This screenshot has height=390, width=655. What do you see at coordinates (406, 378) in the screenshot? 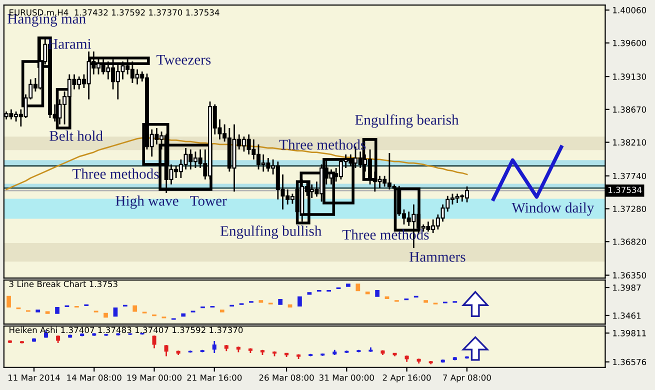
I see `x-tick-label: 2 Apr 16:00` at bounding box center [406, 378].